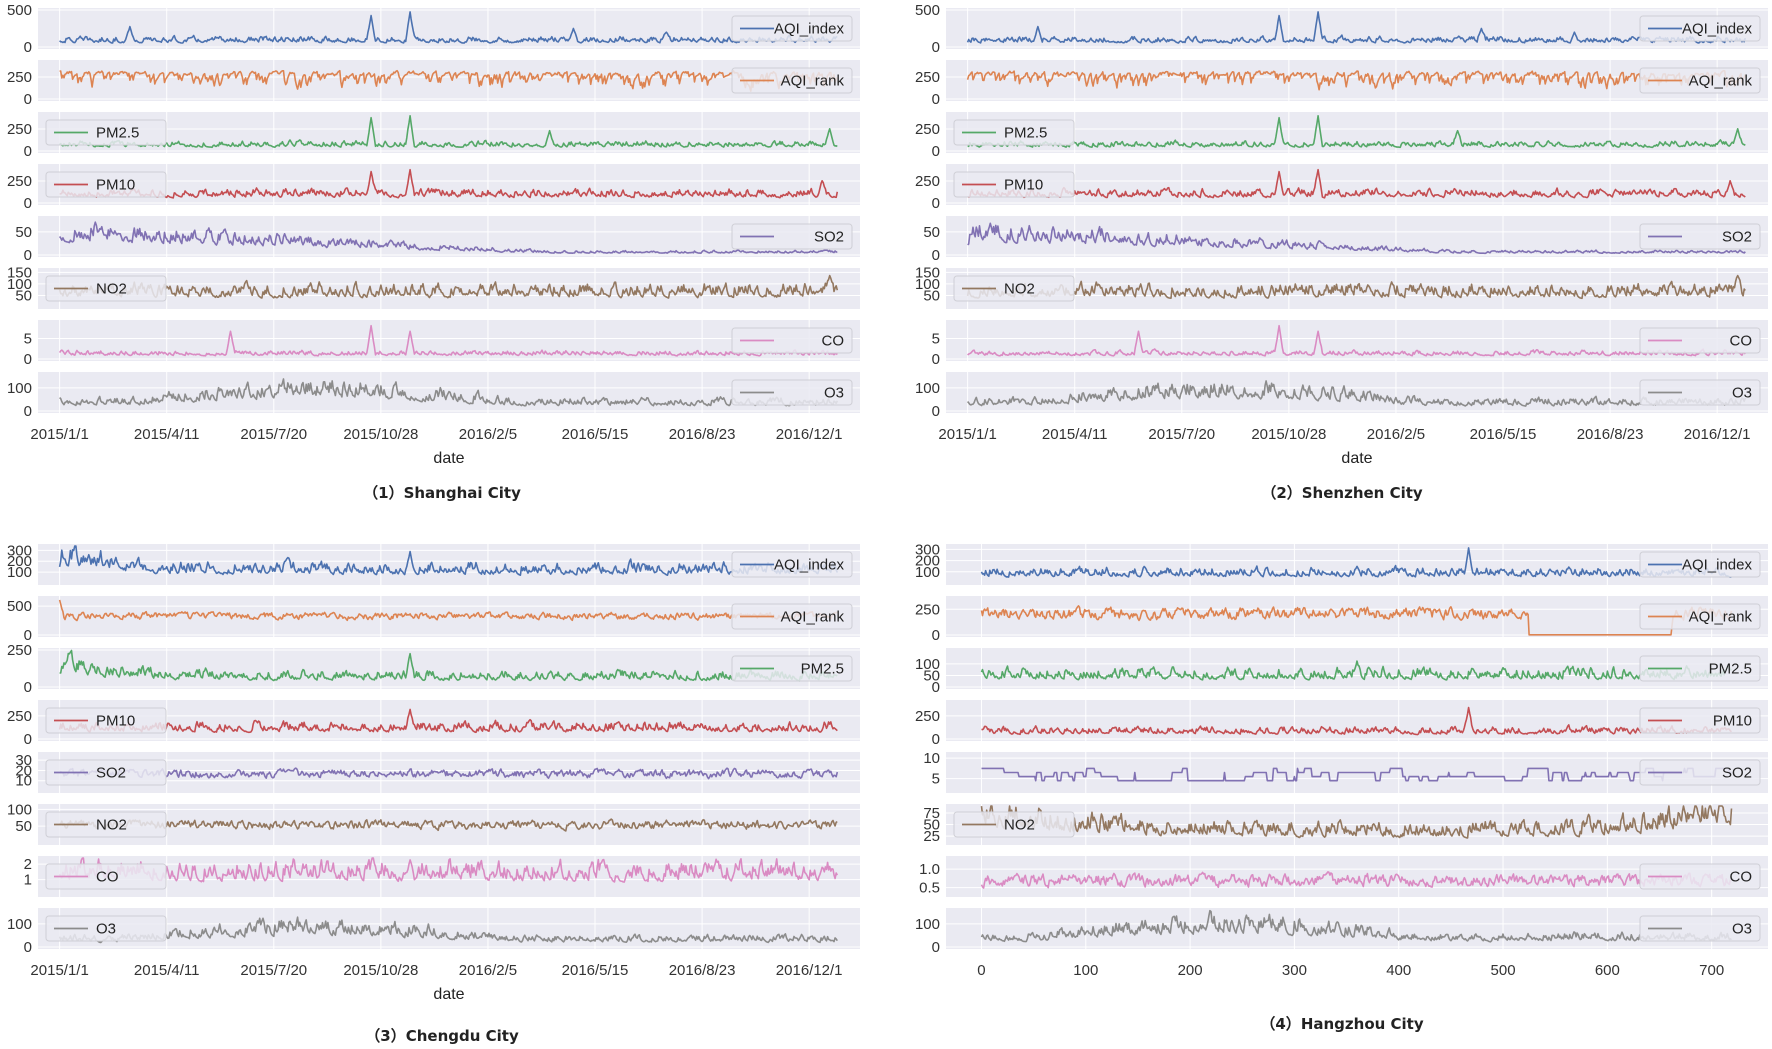 The width and height of the screenshot is (1772, 1049). Describe the element at coordinates (19, 924) in the screenshot. I see `chengdu-o3-ytick-label: 100` at that location.